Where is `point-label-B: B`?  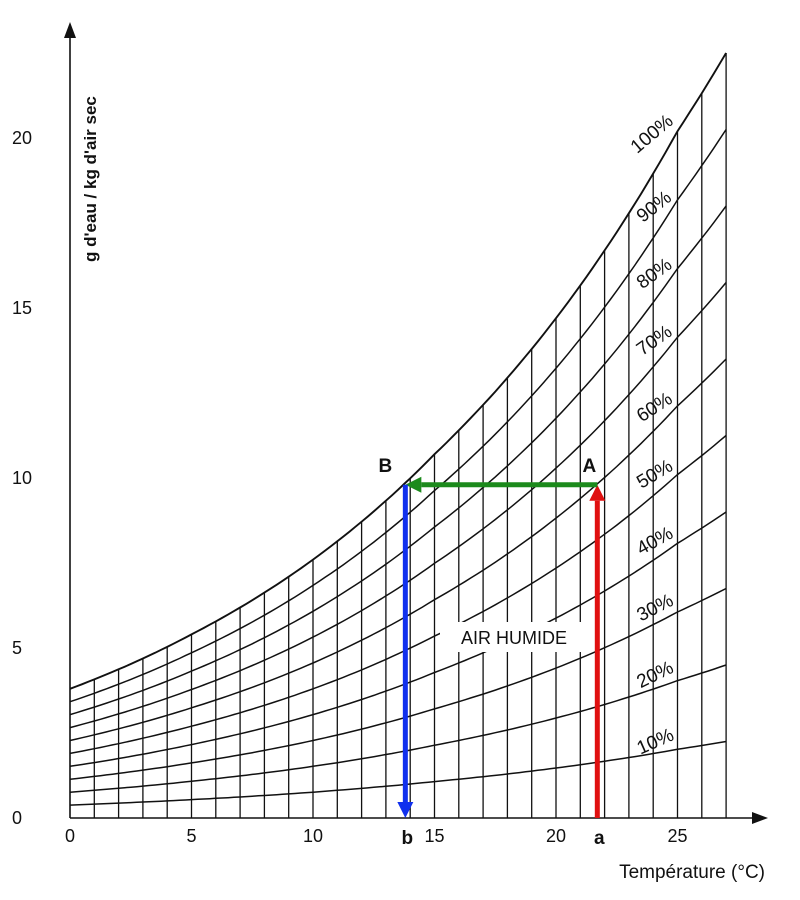 point-label-B: B is located at coordinates (385, 466).